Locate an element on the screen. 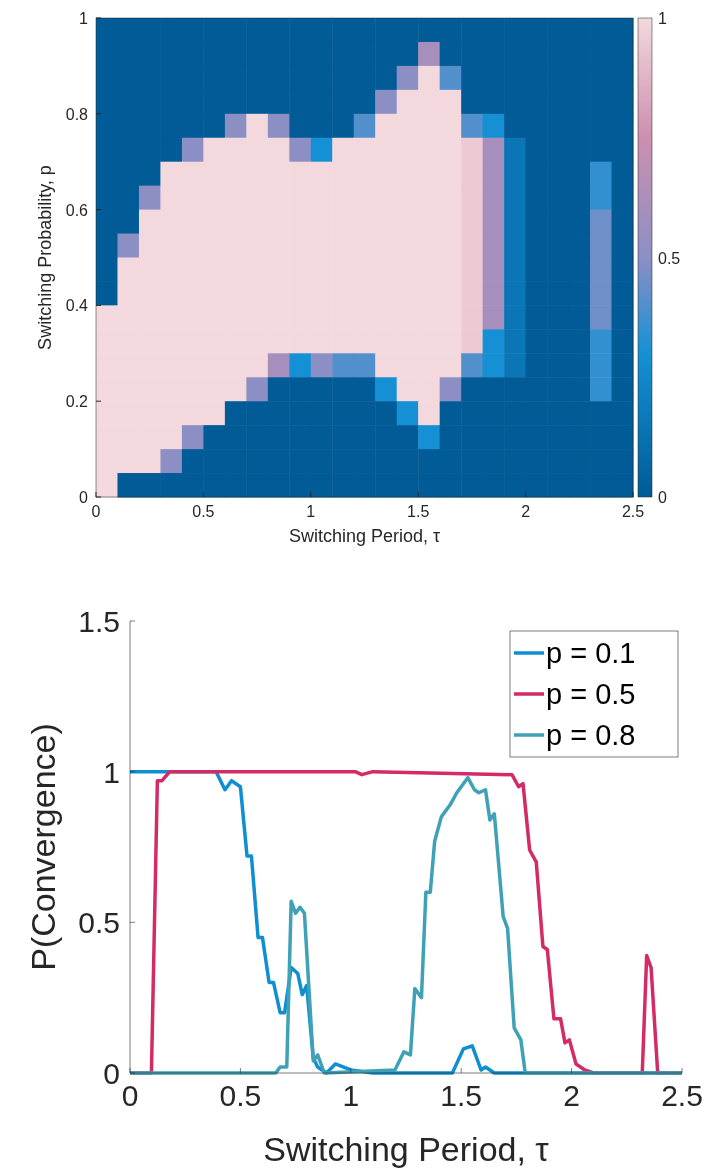 This screenshot has width=719, height=1176. y-axis-title: Switching Probability, p is located at coordinates (45, 257).